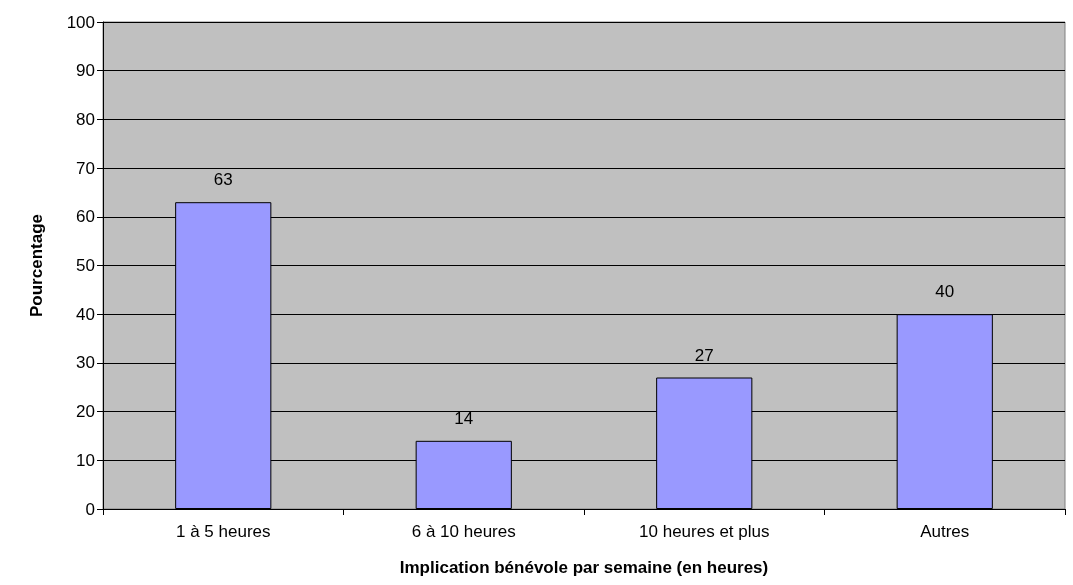 The image size is (1073, 585). Describe the element at coordinates (463, 531) in the screenshot. I see `x-tick-label: 6 à 10 heures` at that location.